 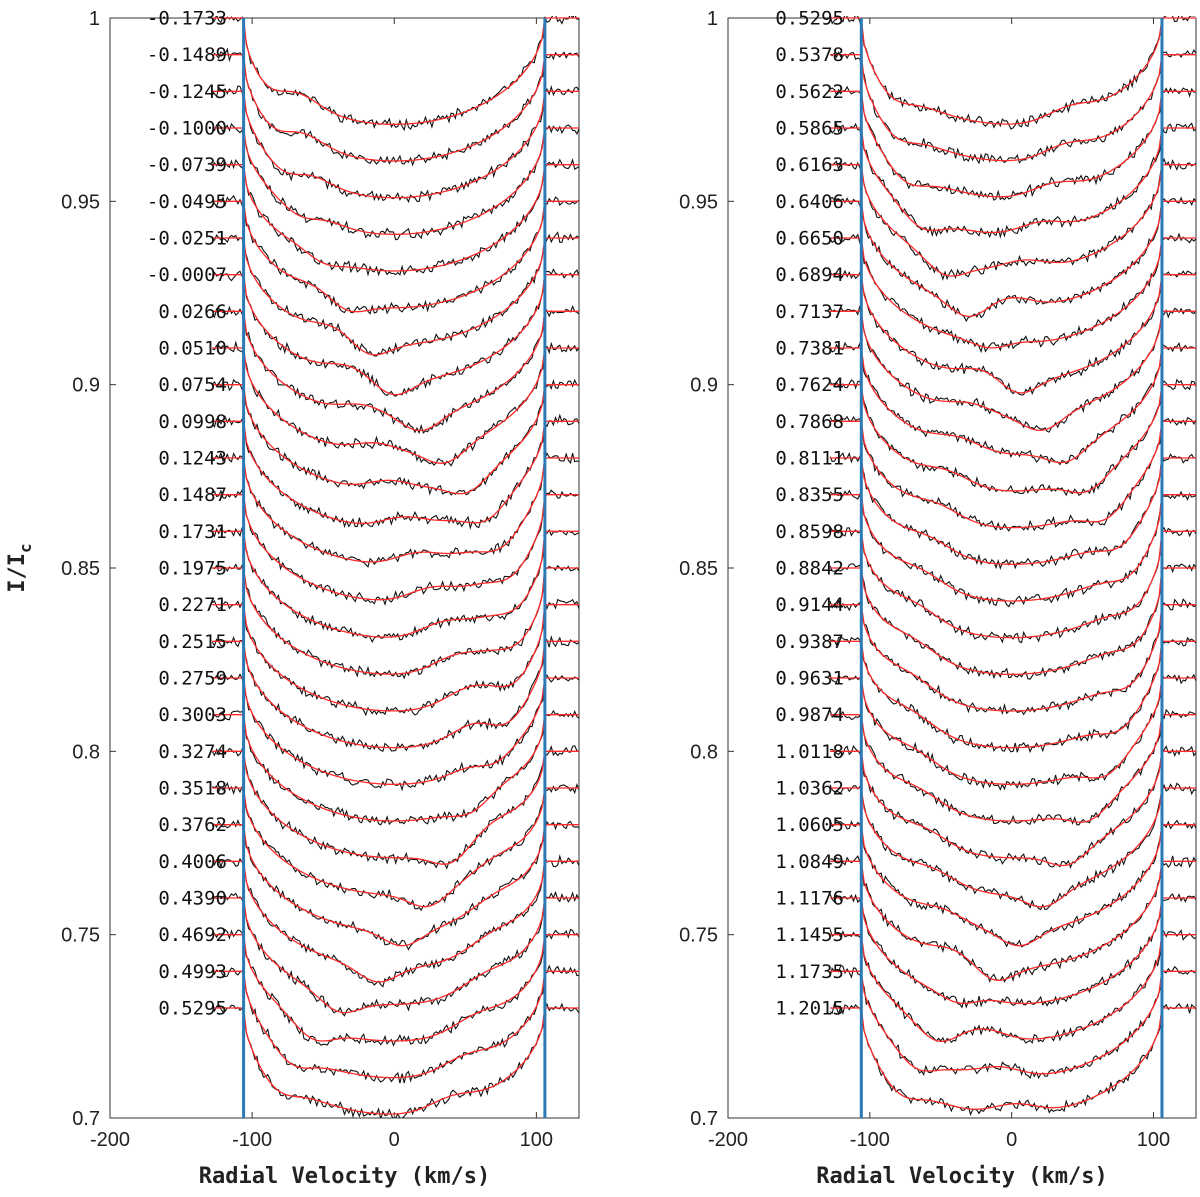 What do you see at coordinates (809, 349) in the screenshot?
I see `phase-label: 0.7381` at bounding box center [809, 349].